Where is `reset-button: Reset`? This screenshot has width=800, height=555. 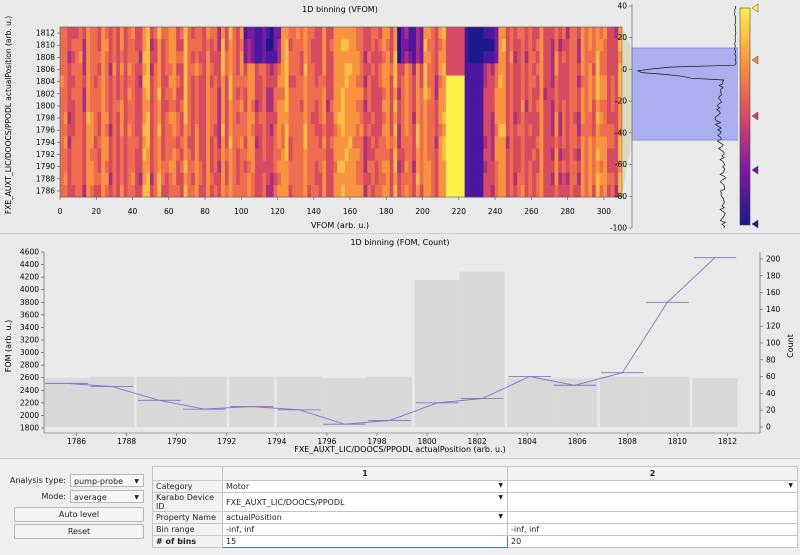 reset-button: Reset is located at coordinates (79, 531).